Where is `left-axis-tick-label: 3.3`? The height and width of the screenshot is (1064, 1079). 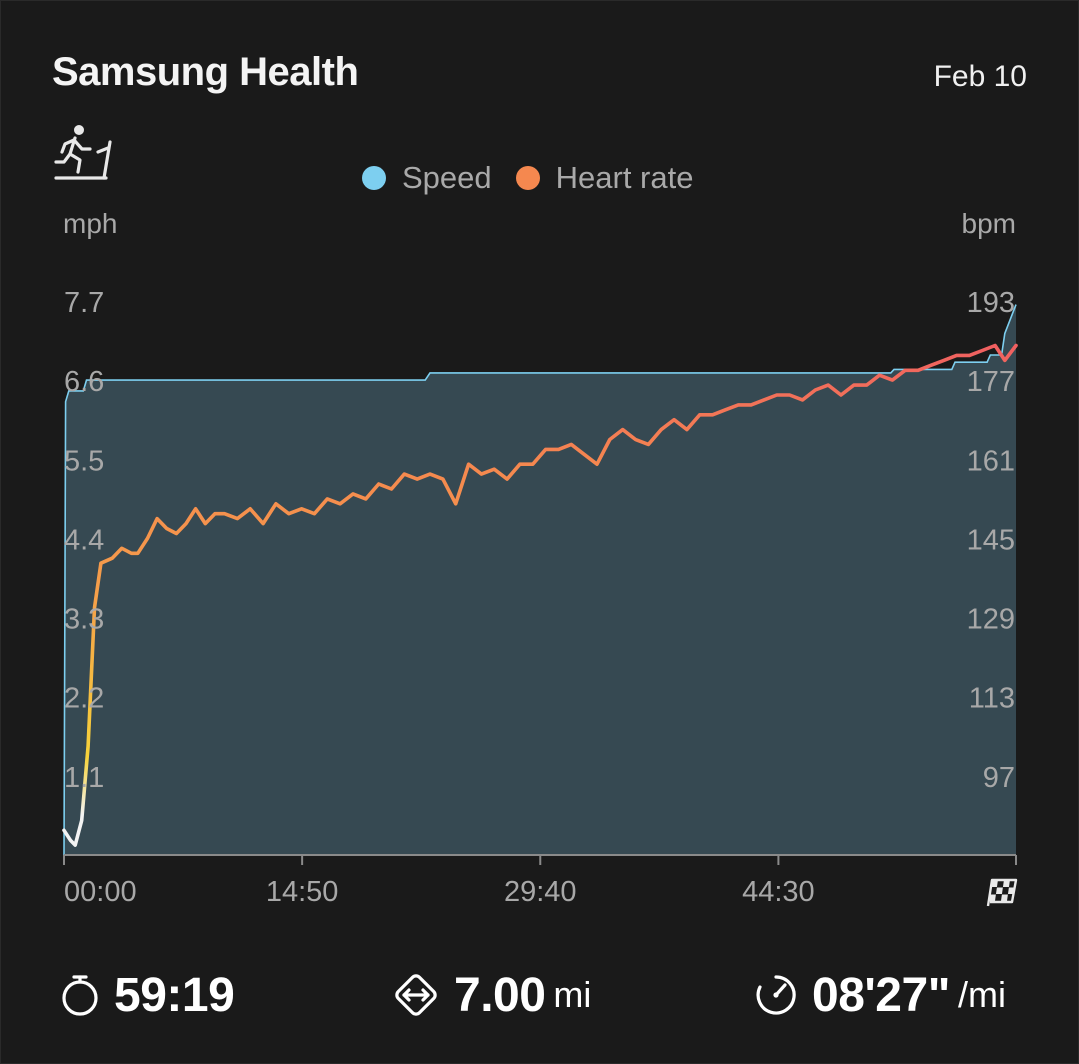 left-axis-tick-label: 3.3 is located at coordinates (84, 620).